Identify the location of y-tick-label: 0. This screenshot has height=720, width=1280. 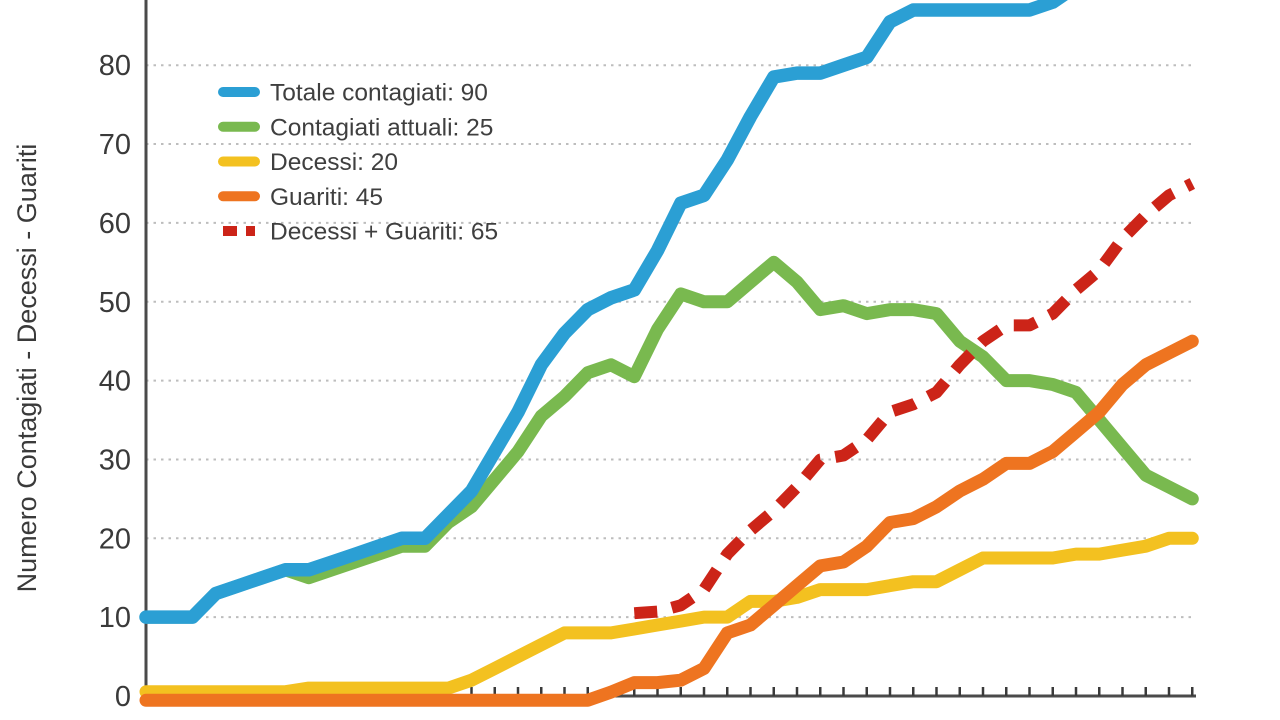
(123, 697).